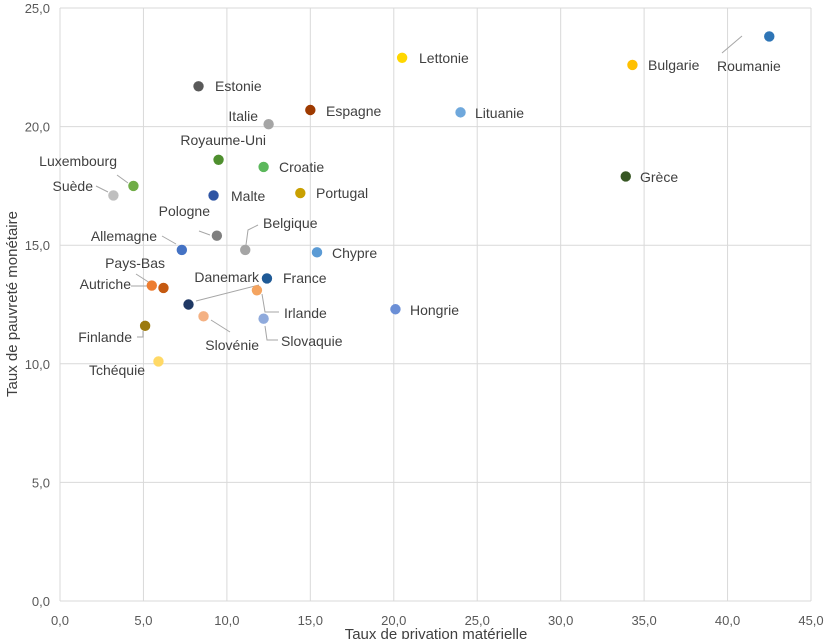 The image size is (831, 639). What do you see at coordinates (353, 111) in the screenshot?
I see `point-label-espagne: Espagne` at bounding box center [353, 111].